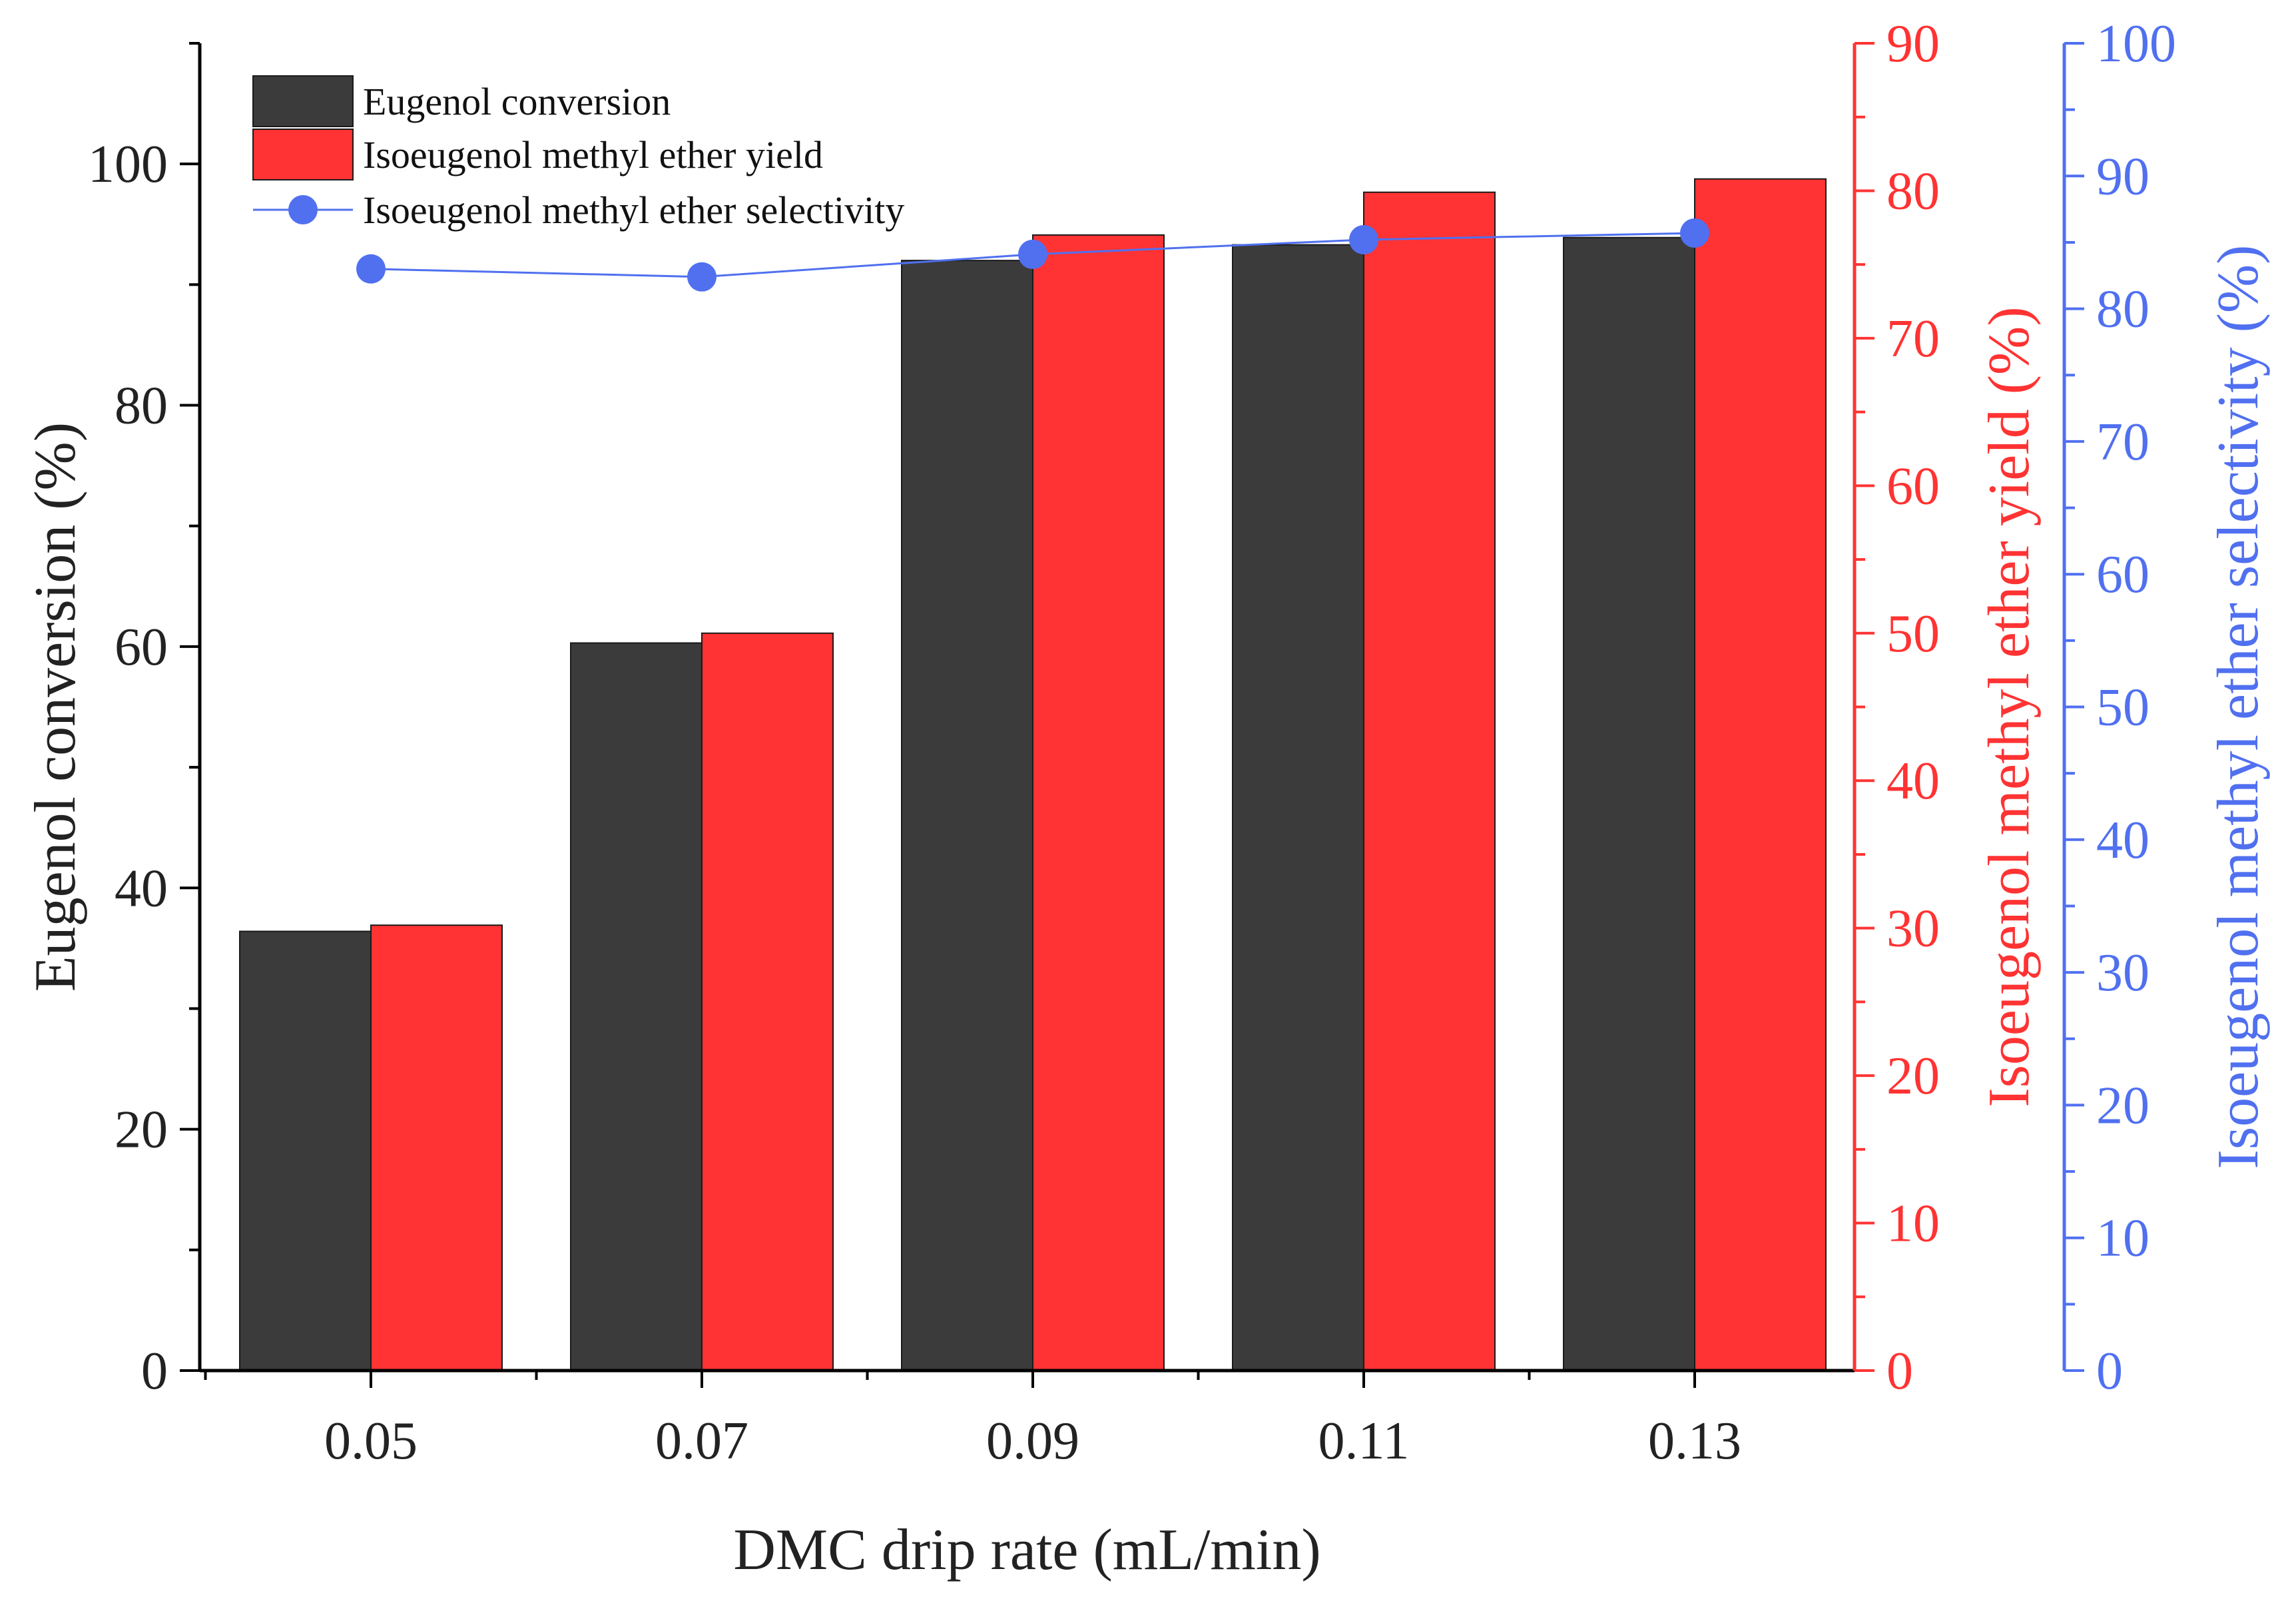  Describe the element at coordinates (517, 101) in the screenshot. I see `legend-label-0: Eugenol conversion` at that location.